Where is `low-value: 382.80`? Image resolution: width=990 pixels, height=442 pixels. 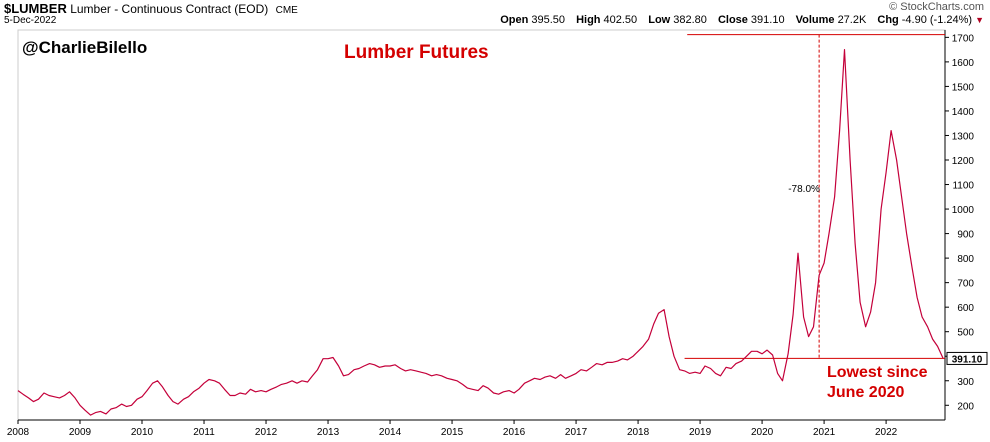
low-value: 382.80 is located at coordinates (690, 20).